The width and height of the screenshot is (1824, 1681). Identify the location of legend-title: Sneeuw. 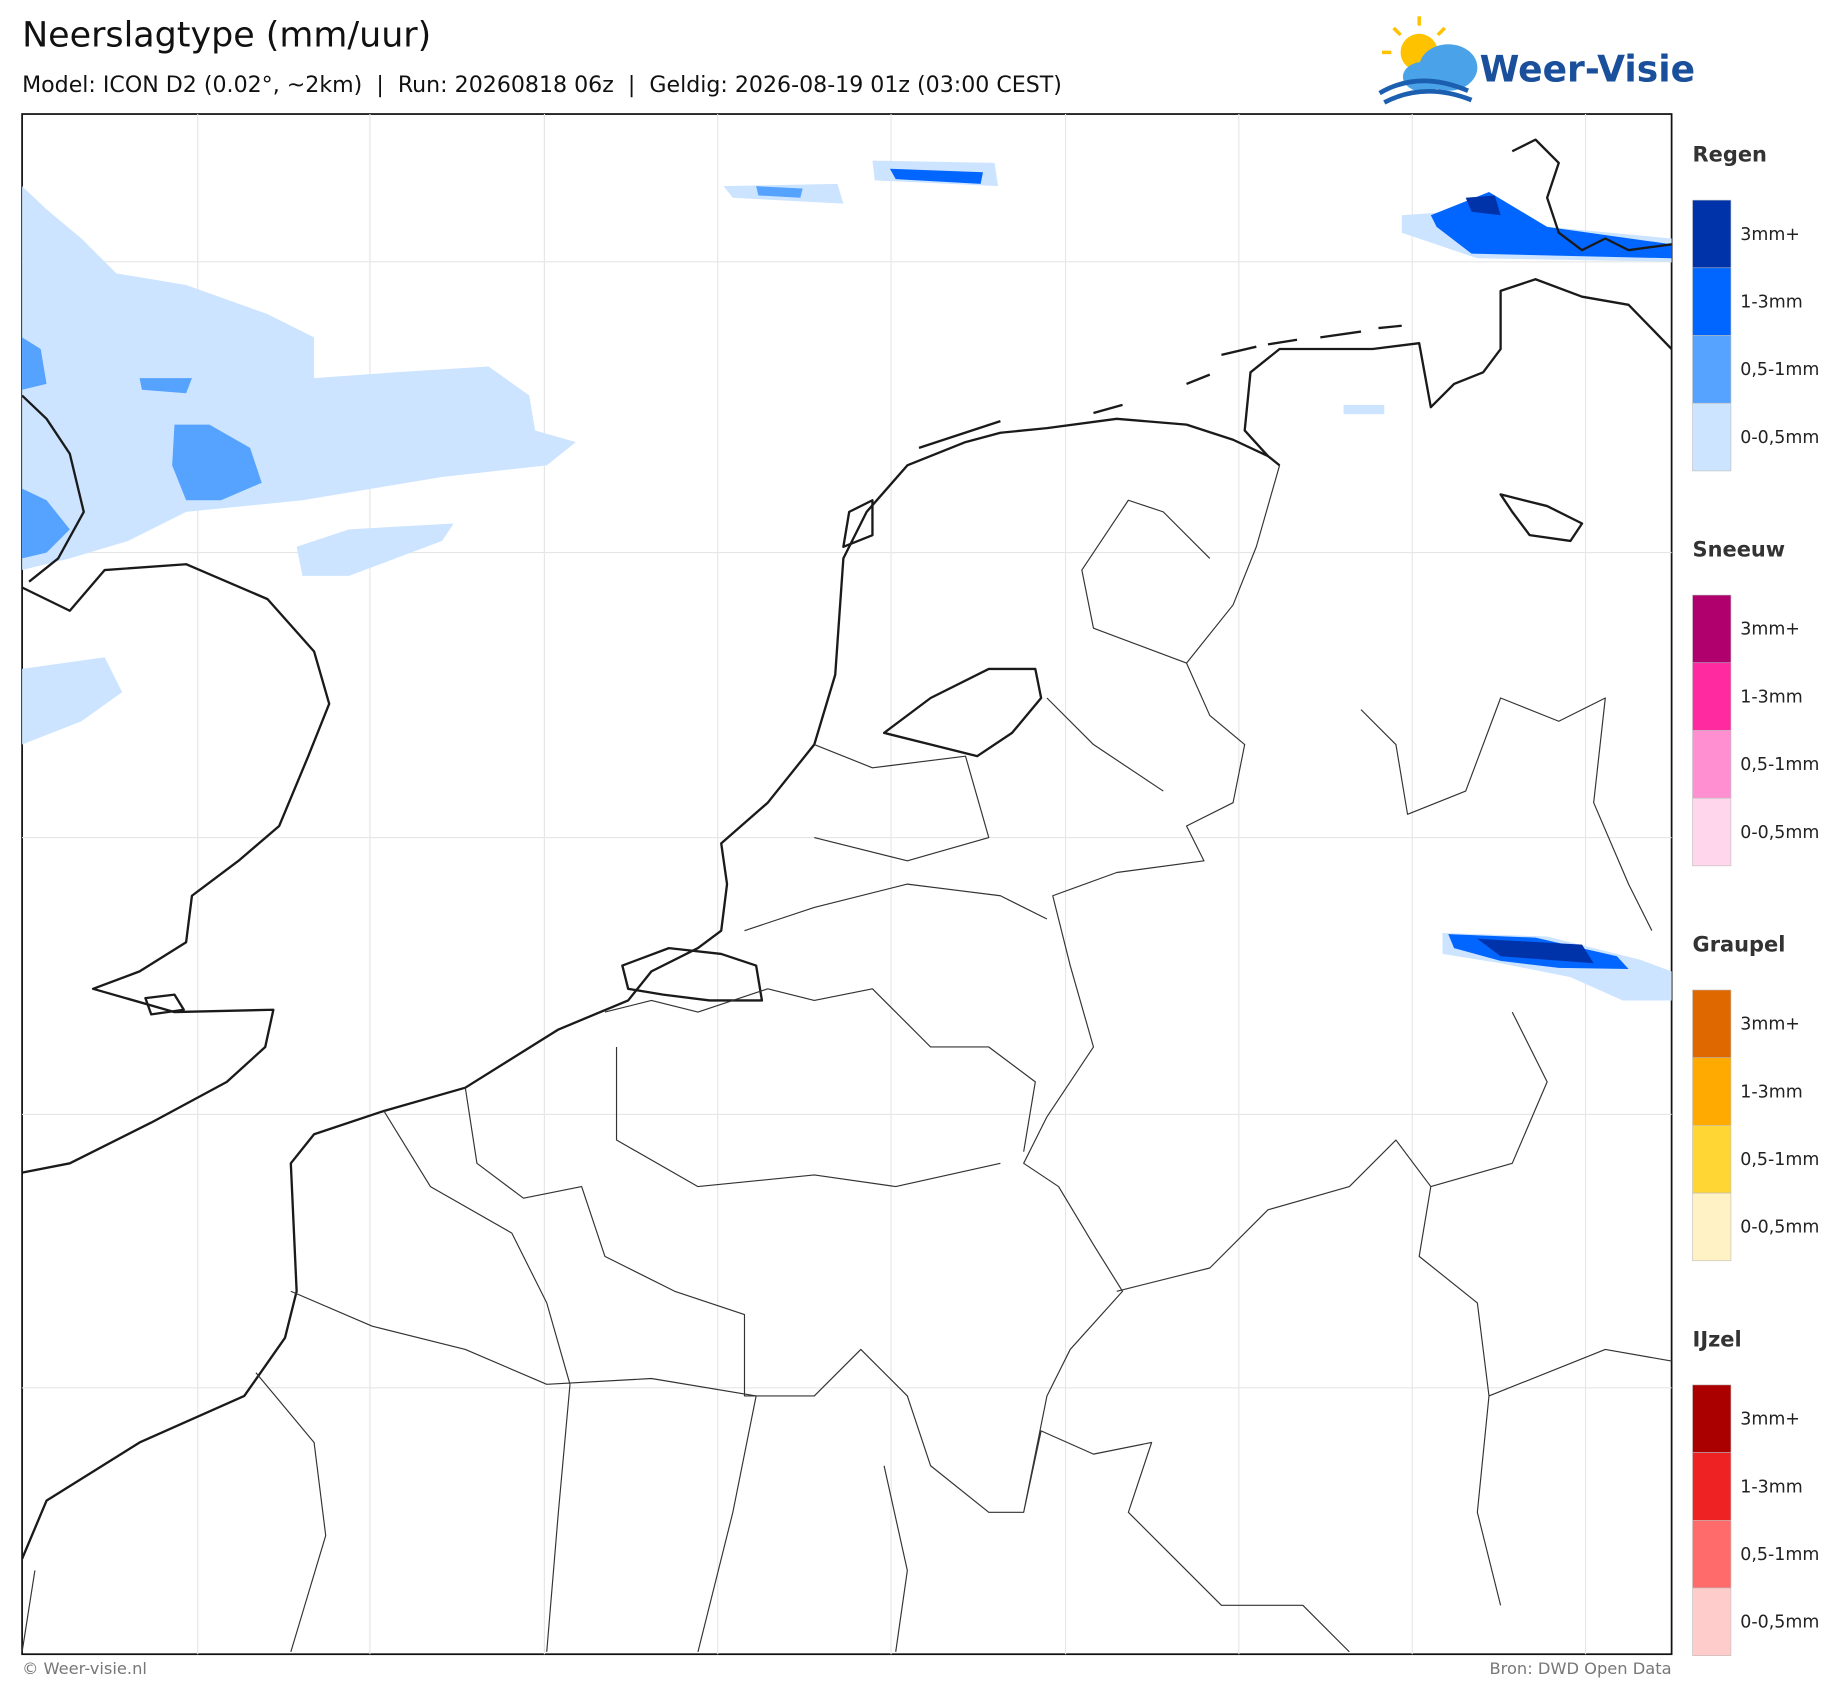
(1739, 550).